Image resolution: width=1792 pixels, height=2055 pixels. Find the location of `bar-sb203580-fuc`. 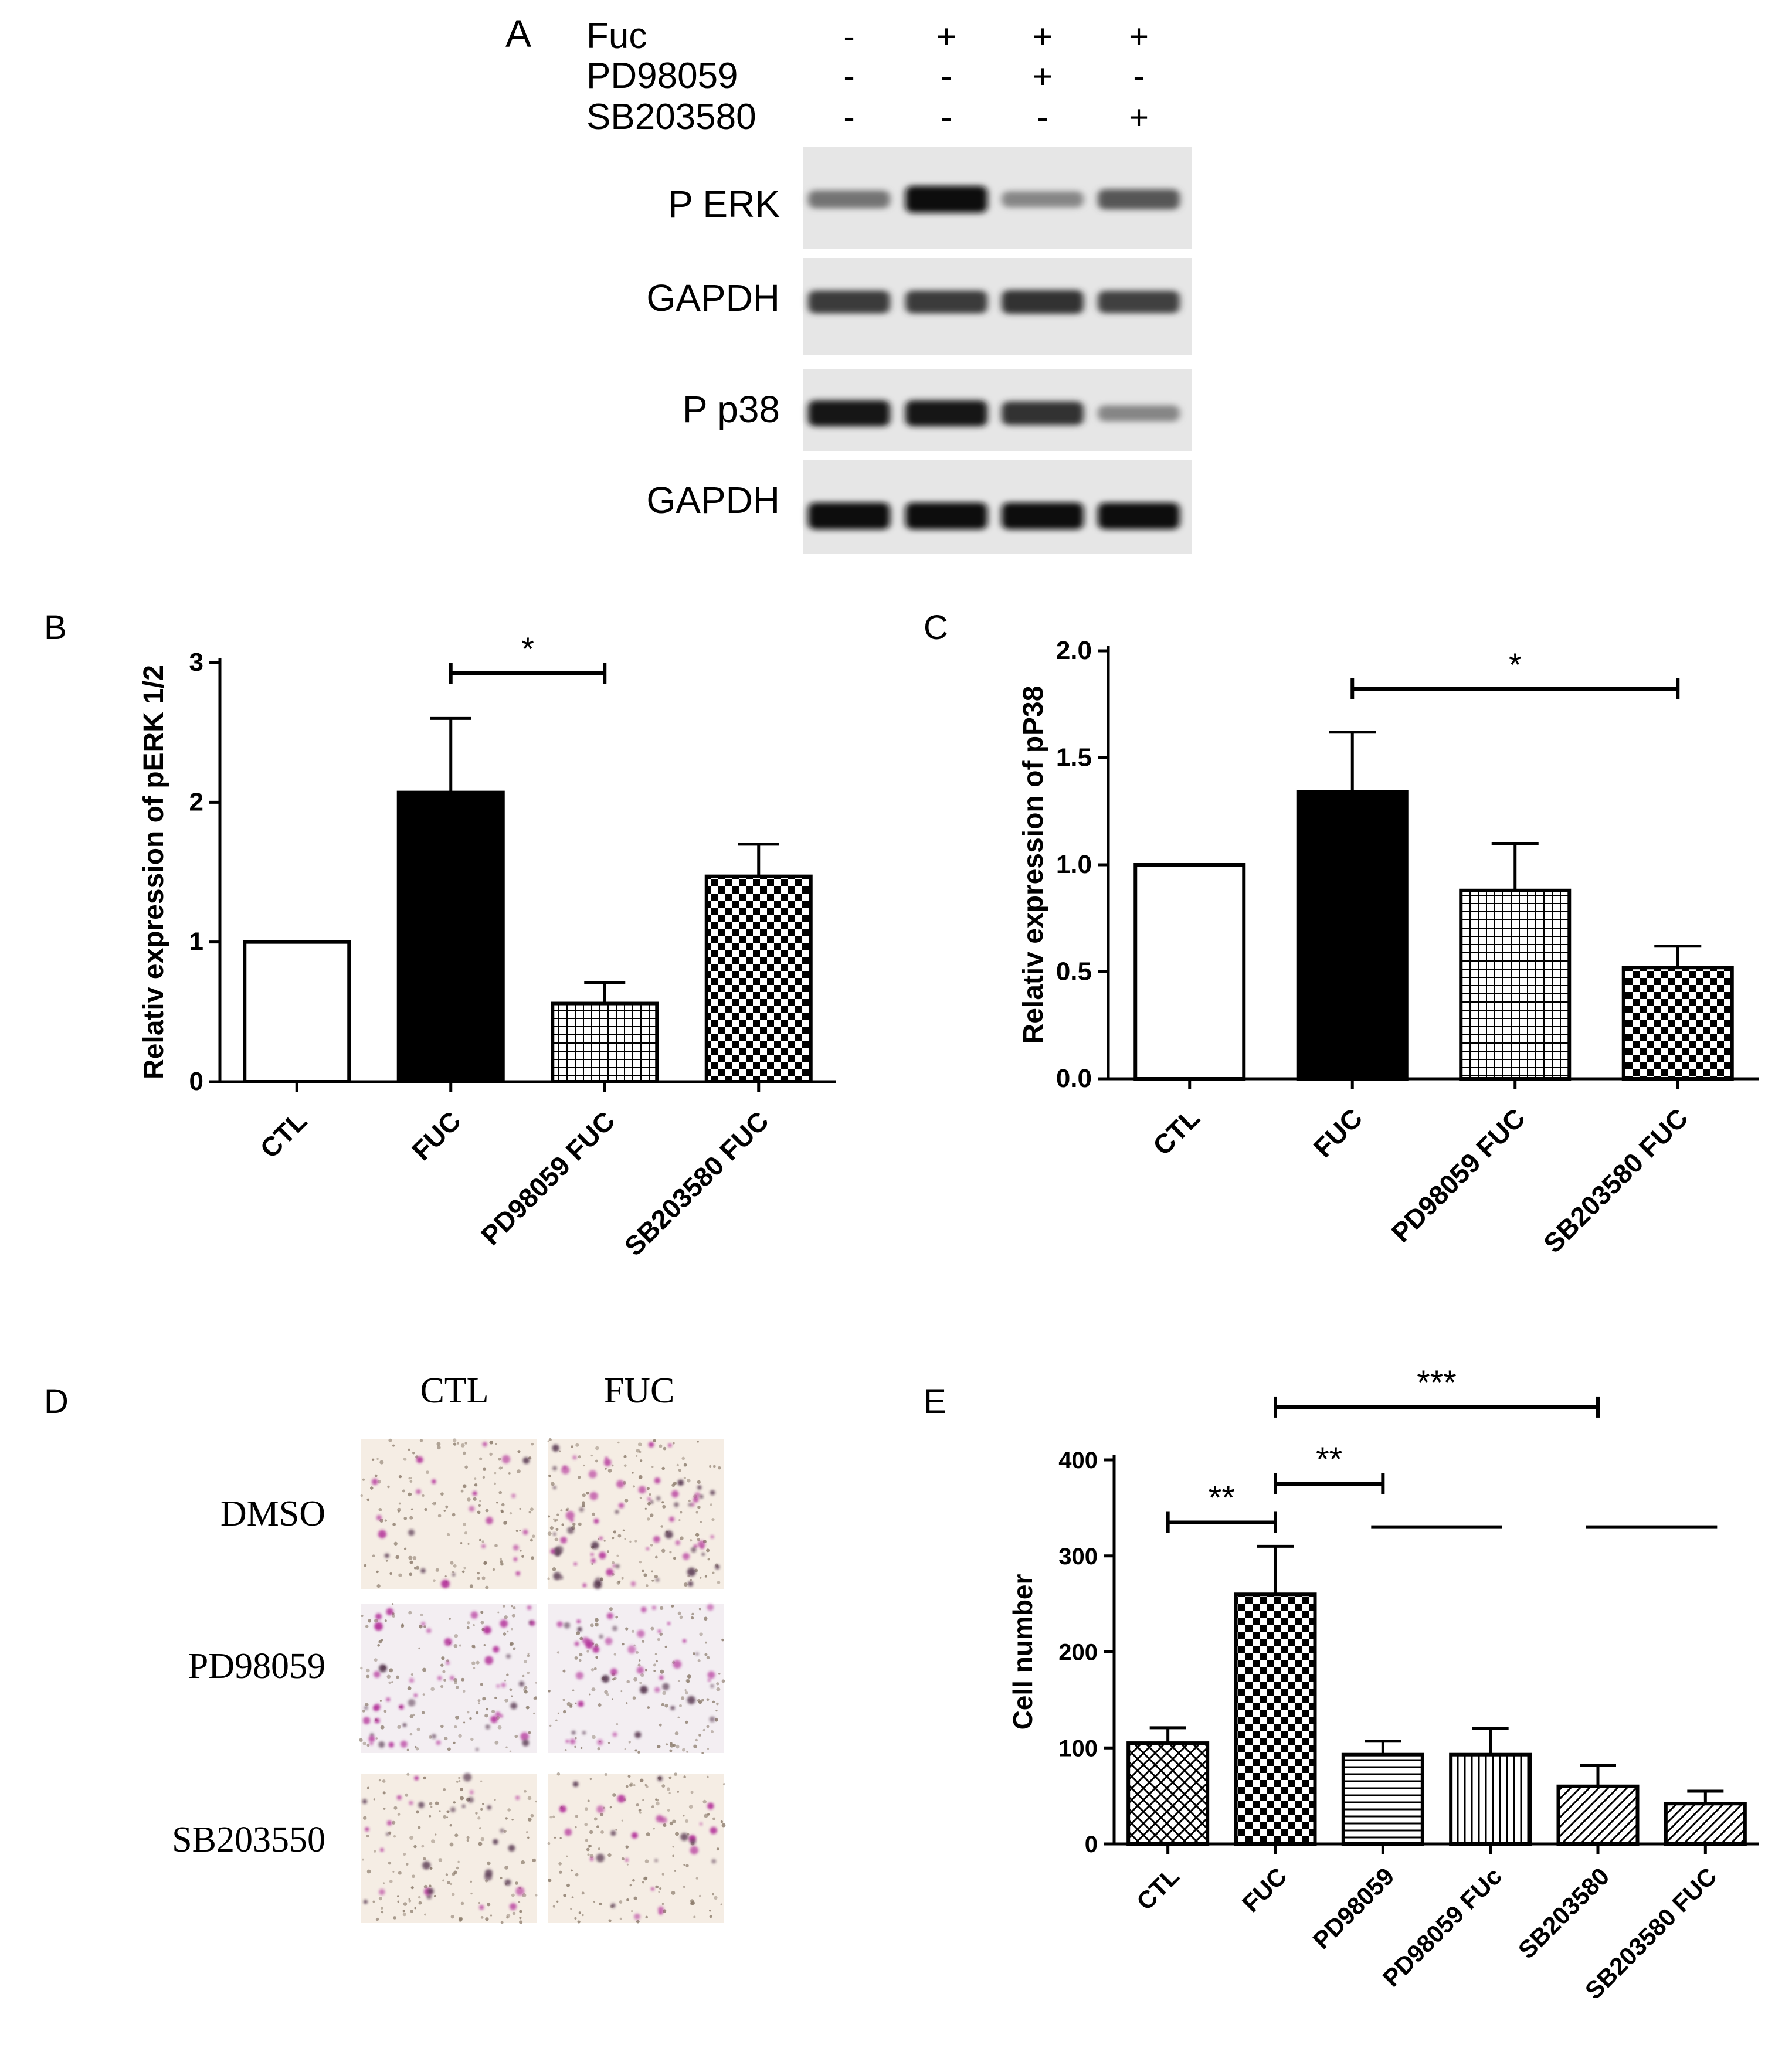

bar-sb203580-fuc is located at coordinates (1677, 1023).